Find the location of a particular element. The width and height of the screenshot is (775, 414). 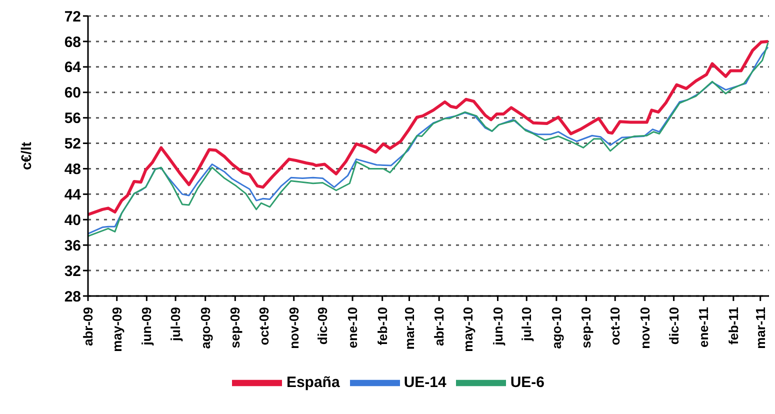

y-tick-label: 72 is located at coordinates (72, 17).